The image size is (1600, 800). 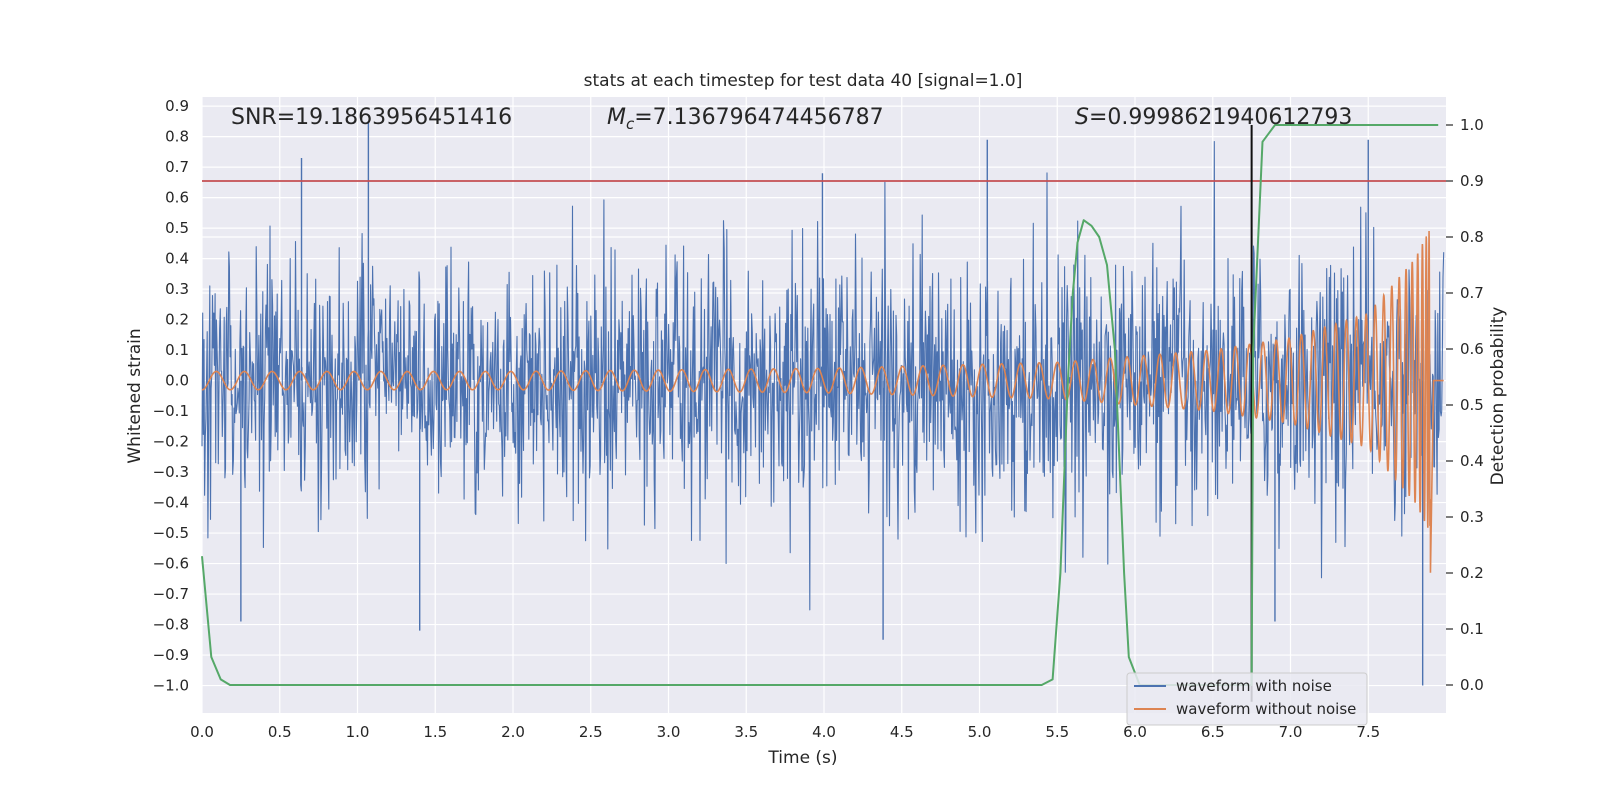 I want to click on annotation-chirp-mass-symbol: M, so click(x=616, y=117).